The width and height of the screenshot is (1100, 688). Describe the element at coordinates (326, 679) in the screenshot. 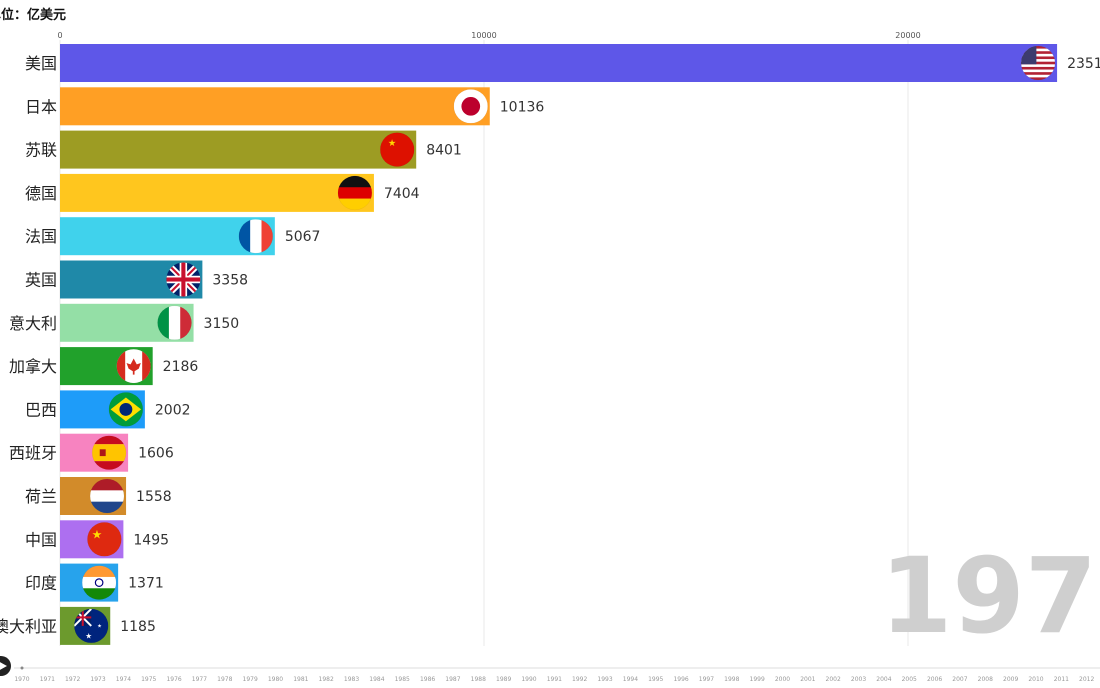

I see `timeline-year-label: 1982` at that location.